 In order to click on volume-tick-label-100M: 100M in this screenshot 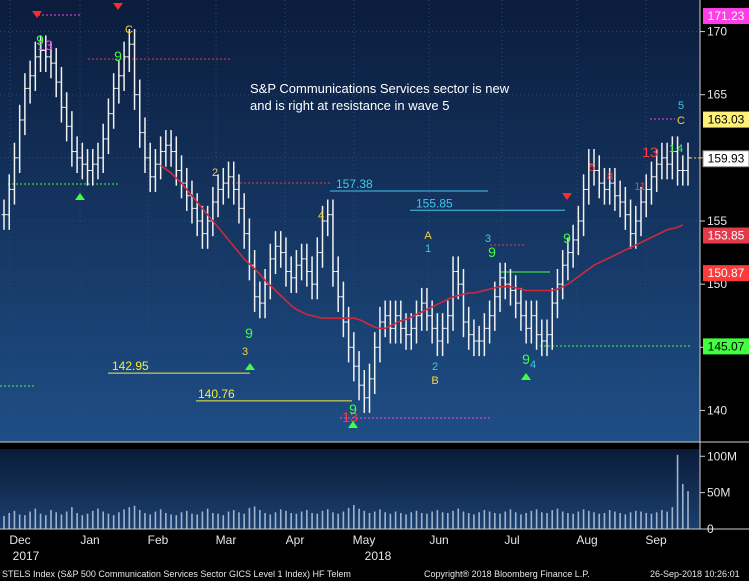, I will do `click(722, 456)`.